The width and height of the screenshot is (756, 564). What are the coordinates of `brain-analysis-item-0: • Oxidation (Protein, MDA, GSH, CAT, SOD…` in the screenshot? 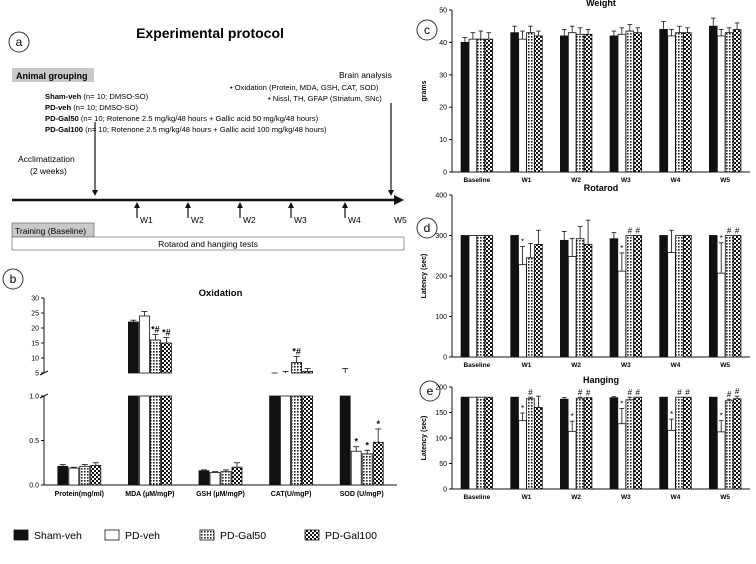 It's located at (304, 87).